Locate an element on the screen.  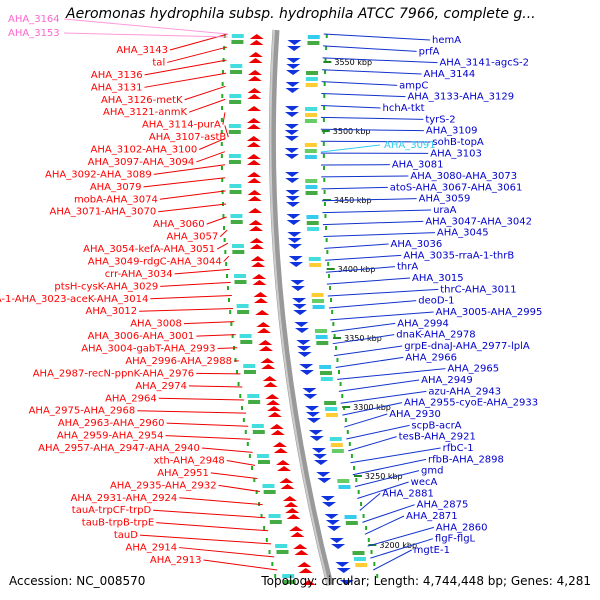
gene-label-left: AHA_3136 is located at coordinates (117, 75).